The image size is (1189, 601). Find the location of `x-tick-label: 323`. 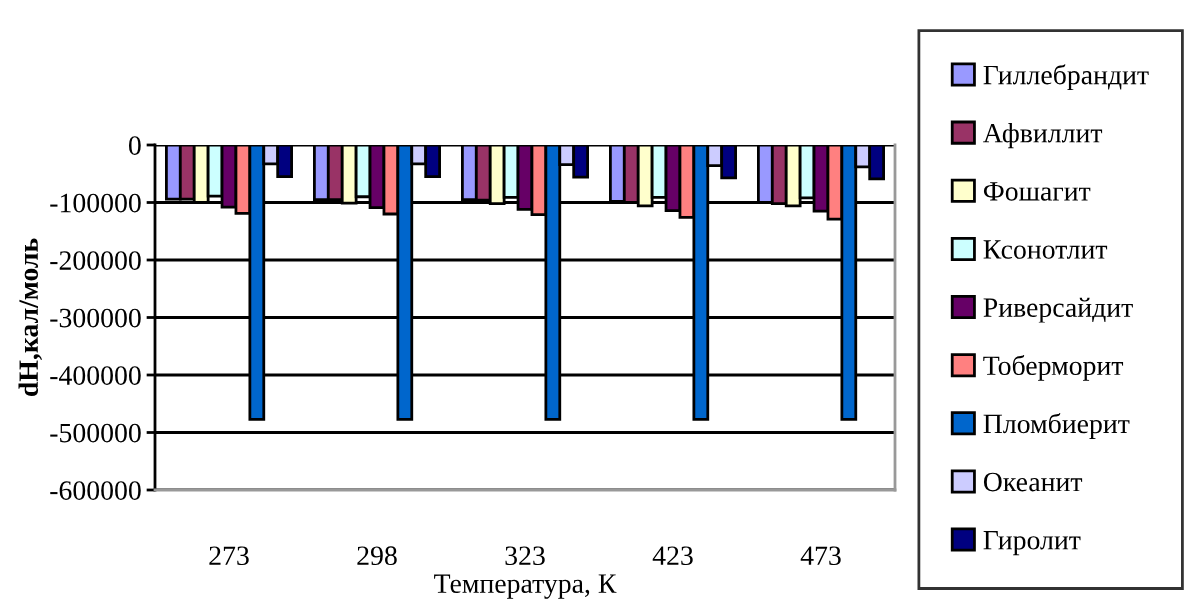

x-tick-label: 323 is located at coordinates (525, 556).